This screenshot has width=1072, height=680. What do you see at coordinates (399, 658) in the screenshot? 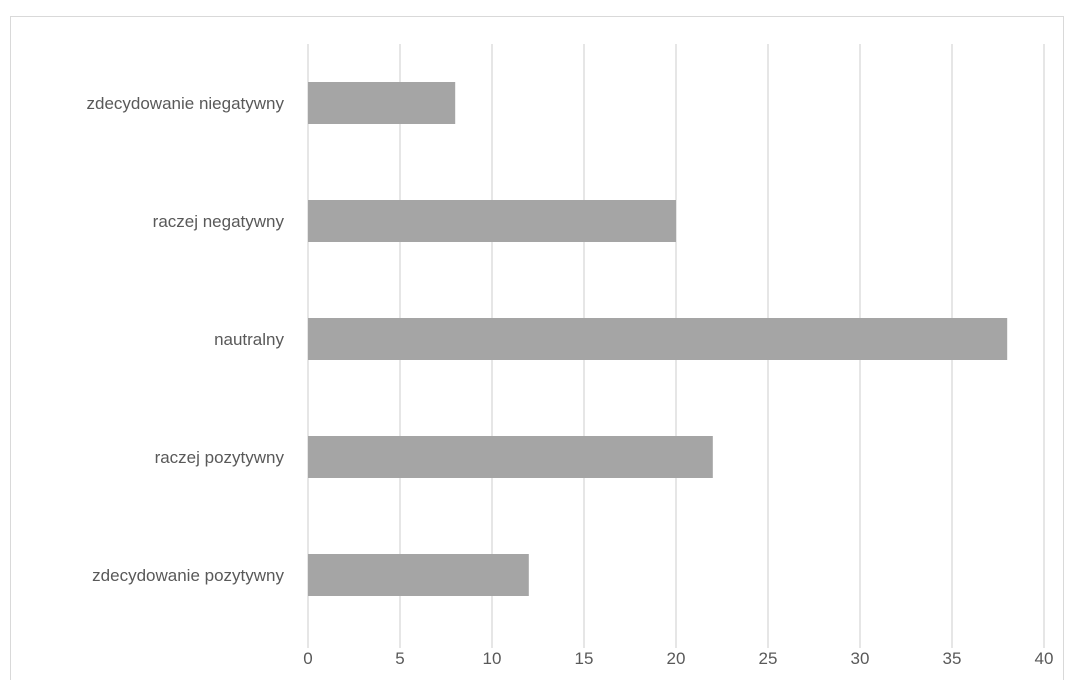
I see `x-tick-label: 5` at bounding box center [399, 658].